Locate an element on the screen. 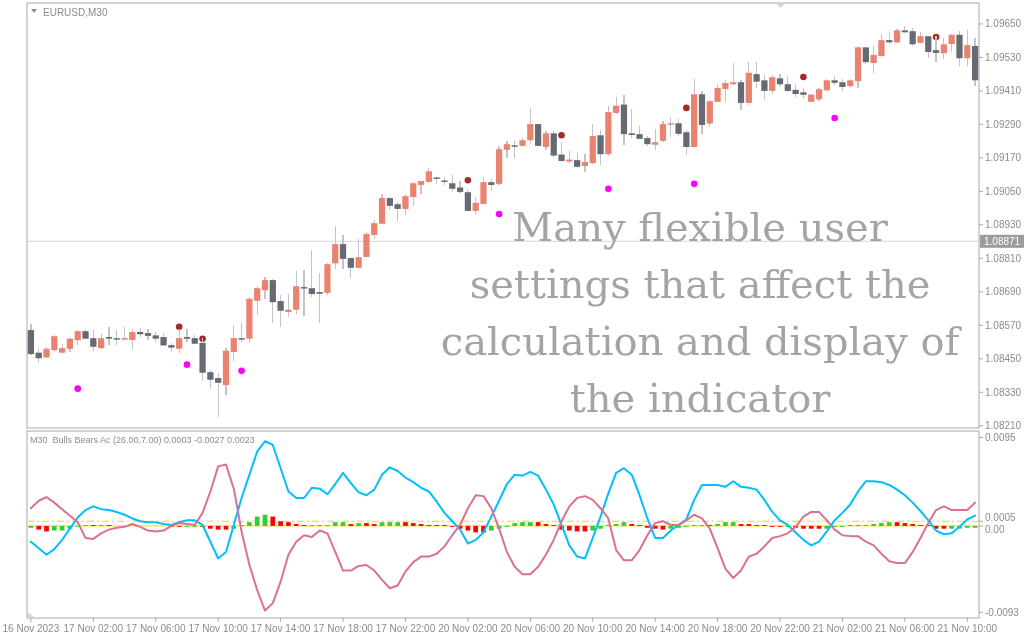 This screenshot has height=640, width=1024. x-tick-label: 17 Nov 18:00 is located at coordinates (343, 628).